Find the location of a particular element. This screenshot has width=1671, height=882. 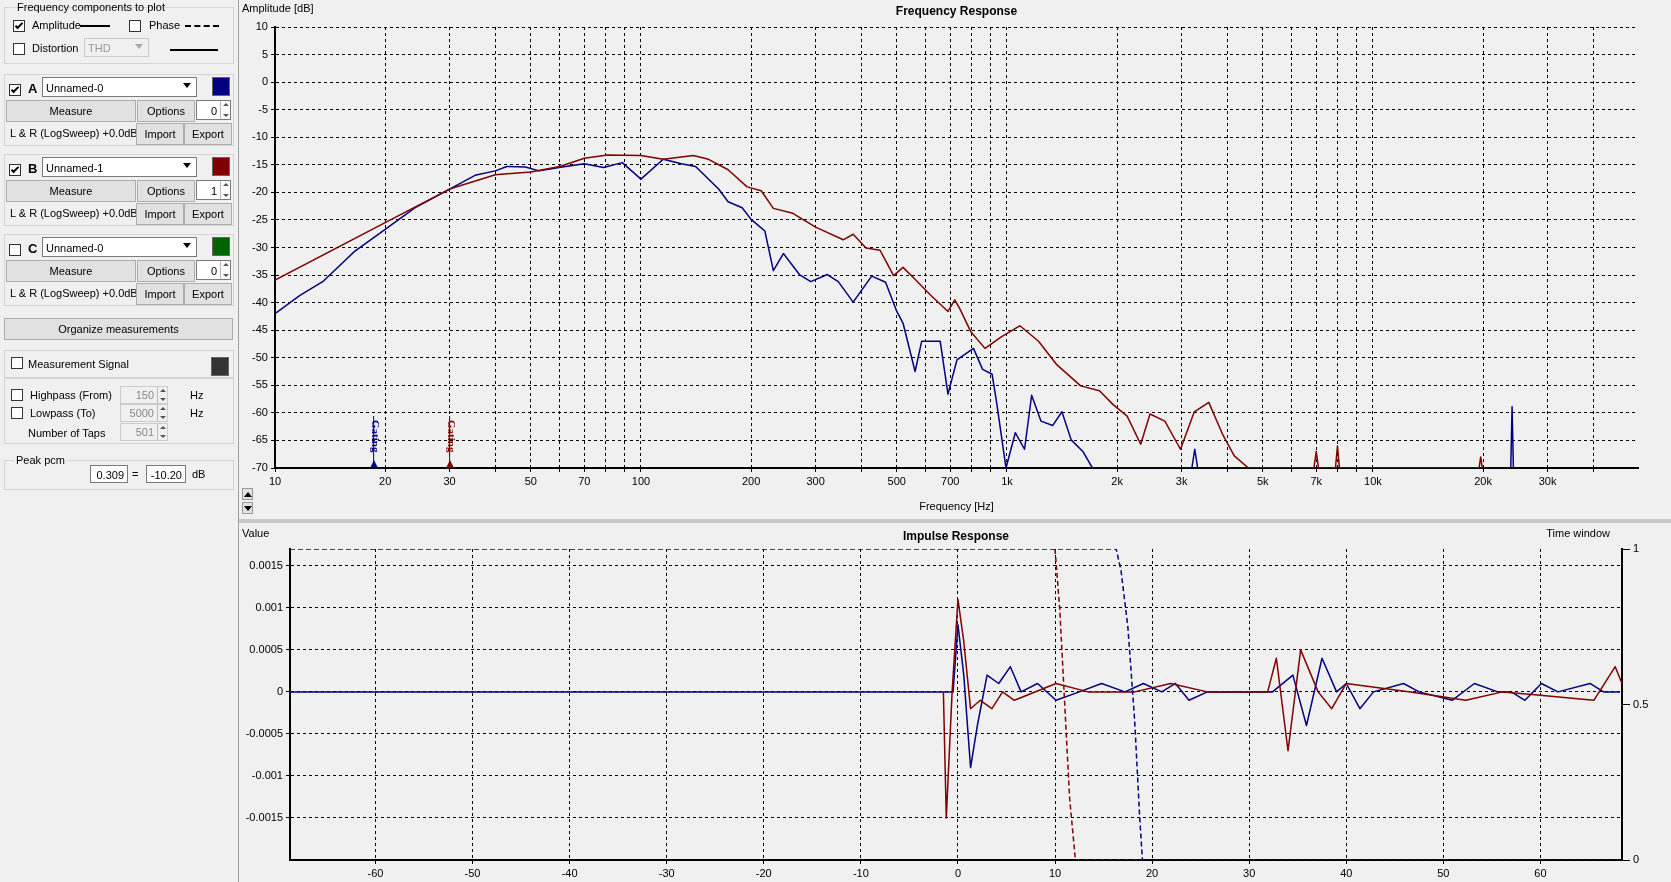

y-tick-label: -10 is located at coordinates (260, 136).